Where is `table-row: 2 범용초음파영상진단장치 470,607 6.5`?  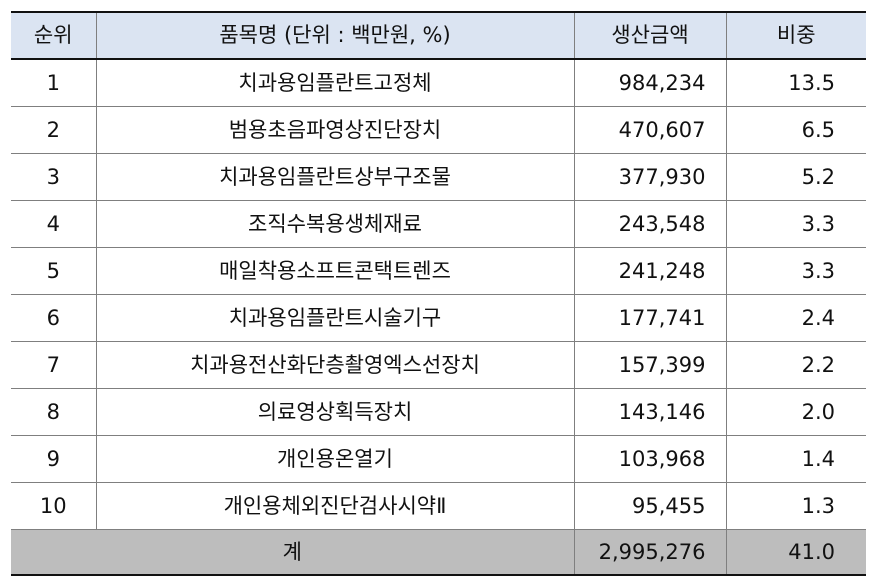
table-row: 2 범용초음파영상진단장치 470,607 6.5 is located at coordinates (438, 130).